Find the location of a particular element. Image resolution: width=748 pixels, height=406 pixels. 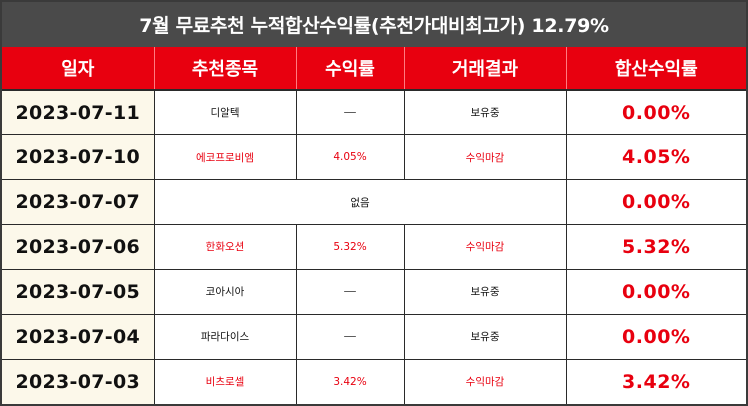

table-row: 2023-07-11 디알텍 — 보유중 0.00% is located at coordinates (374, 113).